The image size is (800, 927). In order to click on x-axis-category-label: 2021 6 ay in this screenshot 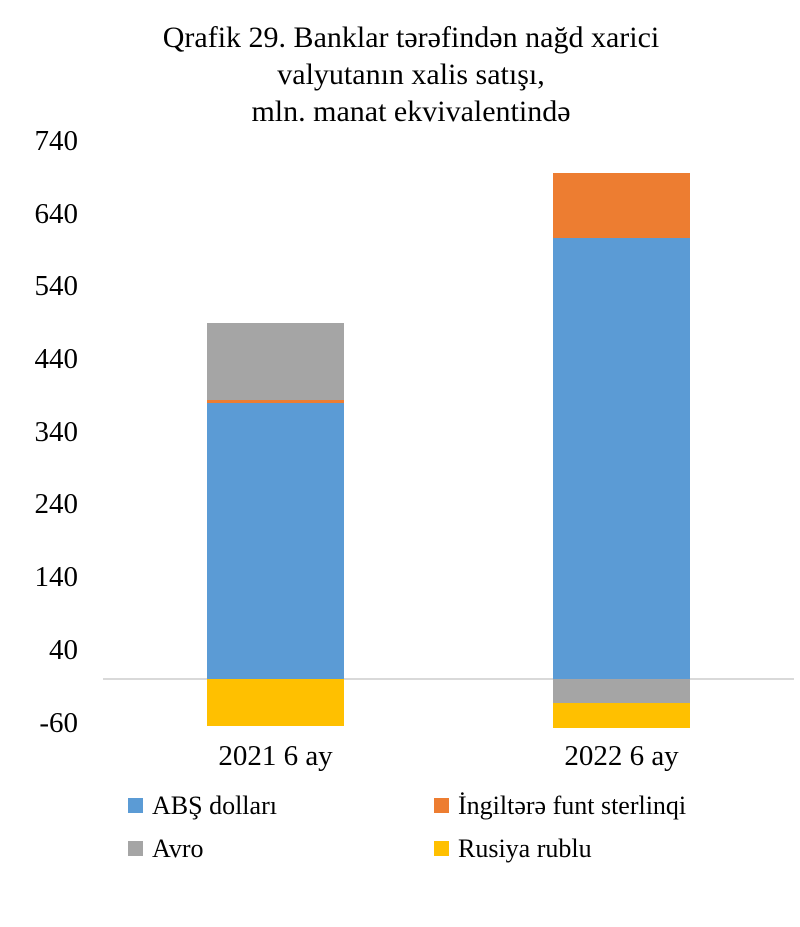, I will do `click(275, 756)`.